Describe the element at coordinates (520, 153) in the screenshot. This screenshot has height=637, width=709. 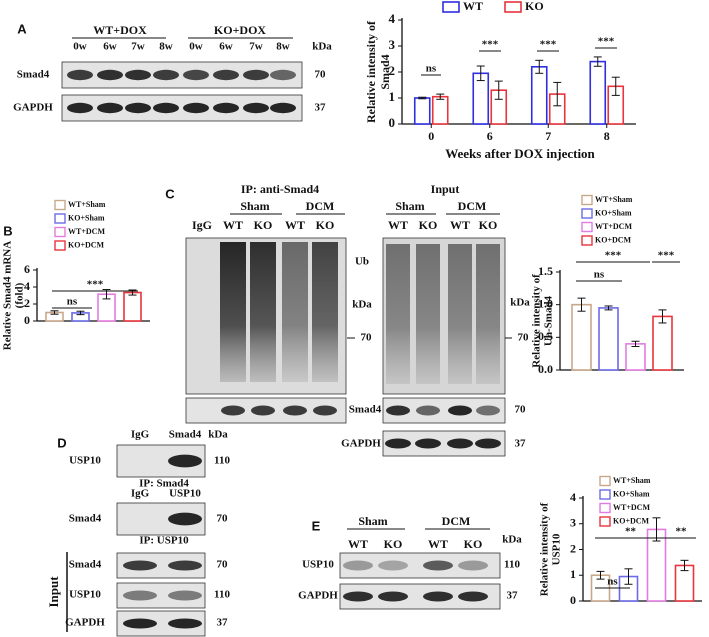
I see `x-axis-label: Weeks after DOX injection` at that location.